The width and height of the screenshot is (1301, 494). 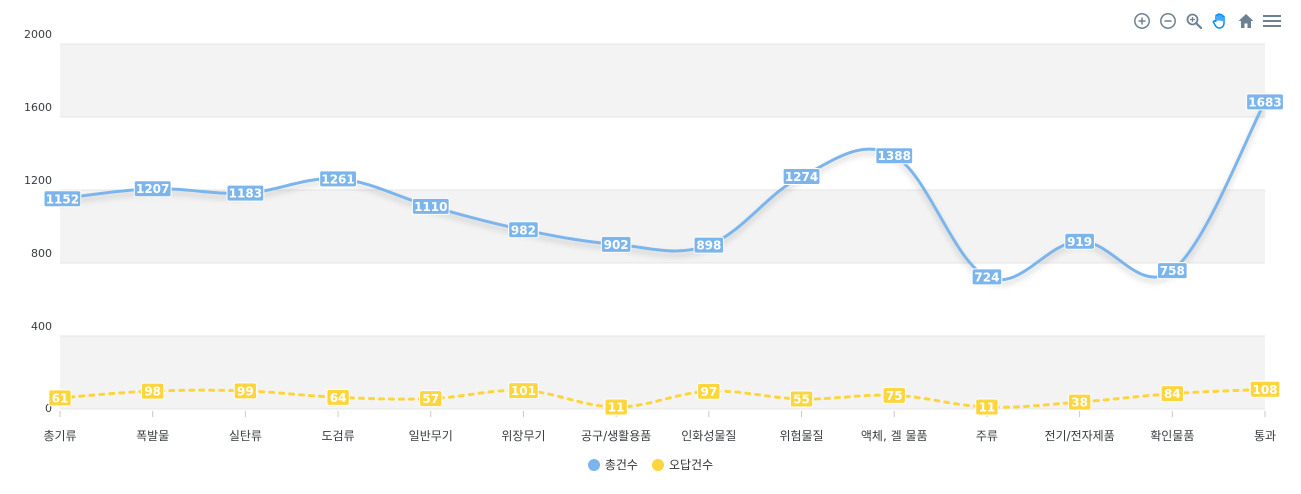 I want to click on x-tick-label: 폭발물, so click(x=152, y=436).